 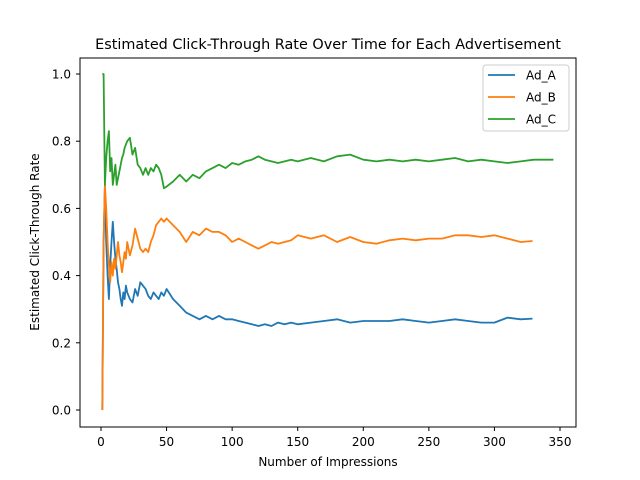 What do you see at coordinates (66, 243) in the screenshot?
I see `y-axis-ticks: 0.0 0.2 0.4 0.6 0.8 1.0` at bounding box center [66, 243].